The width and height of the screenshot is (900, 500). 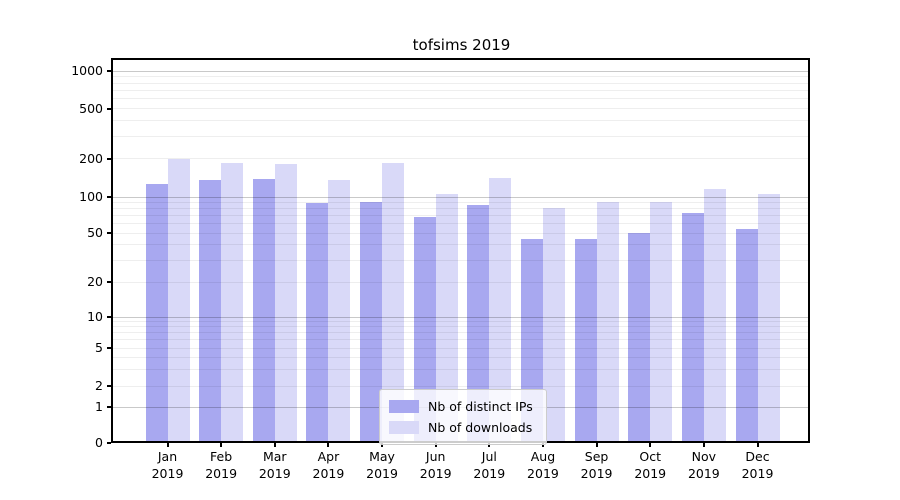 What do you see at coordinates (263, 310) in the screenshot?
I see `bar-nb-of-distinct-ips-mar` at bounding box center [263, 310].